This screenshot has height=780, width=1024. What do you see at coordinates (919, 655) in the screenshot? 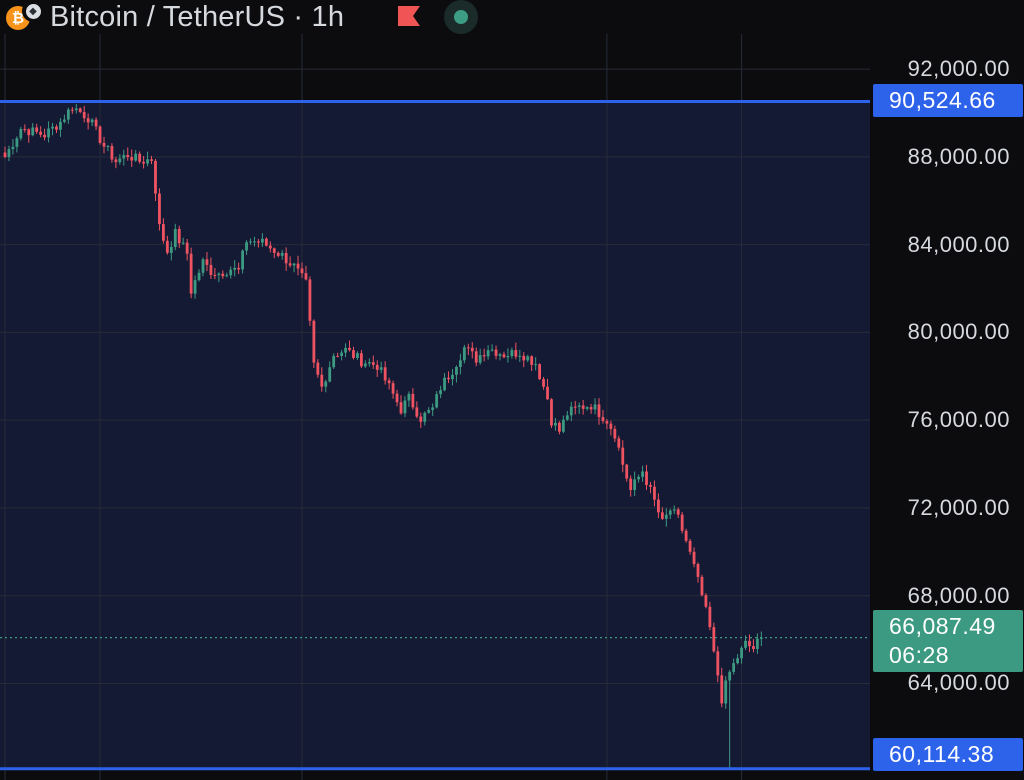
I see `candle-countdown: 06:28` at bounding box center [919, 655].